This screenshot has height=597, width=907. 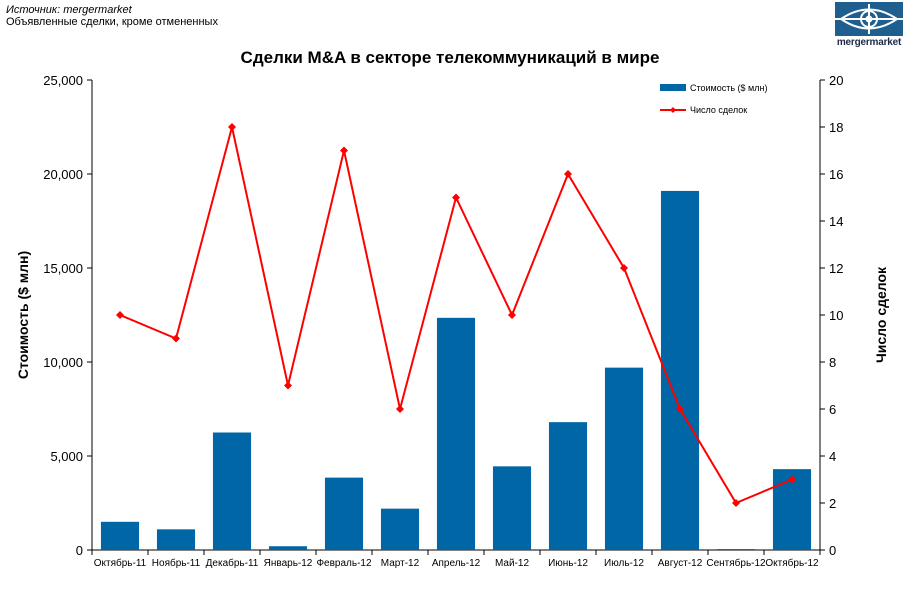 I want to click on legend-label-value: Стоимость ($ млн), so click(x=728, y=88).